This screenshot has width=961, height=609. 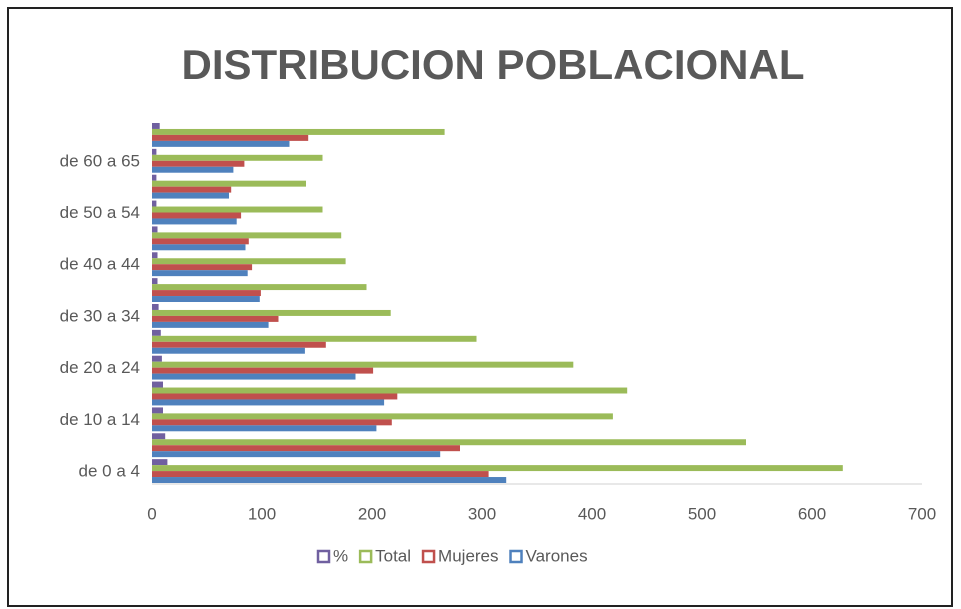 I want to click on x-tick-label: 0, so click(x=151, y=513).